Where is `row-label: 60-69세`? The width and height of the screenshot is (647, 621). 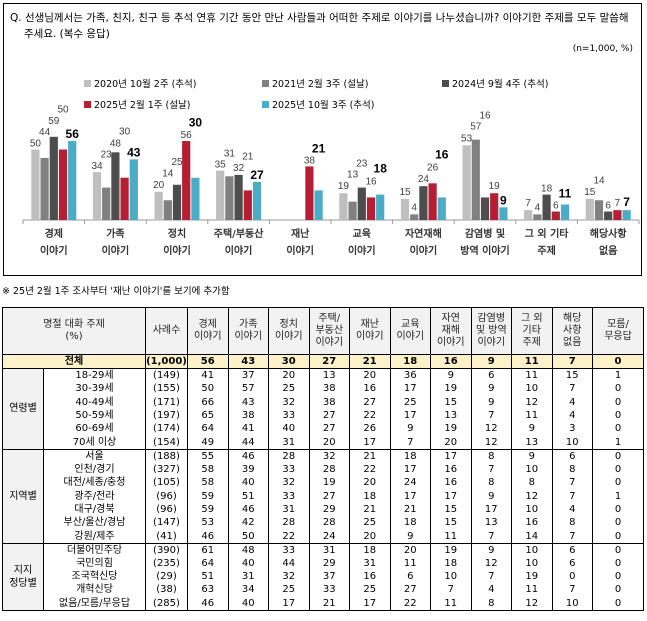
row-label: 60-69세 is located at coordinates (94, 429).